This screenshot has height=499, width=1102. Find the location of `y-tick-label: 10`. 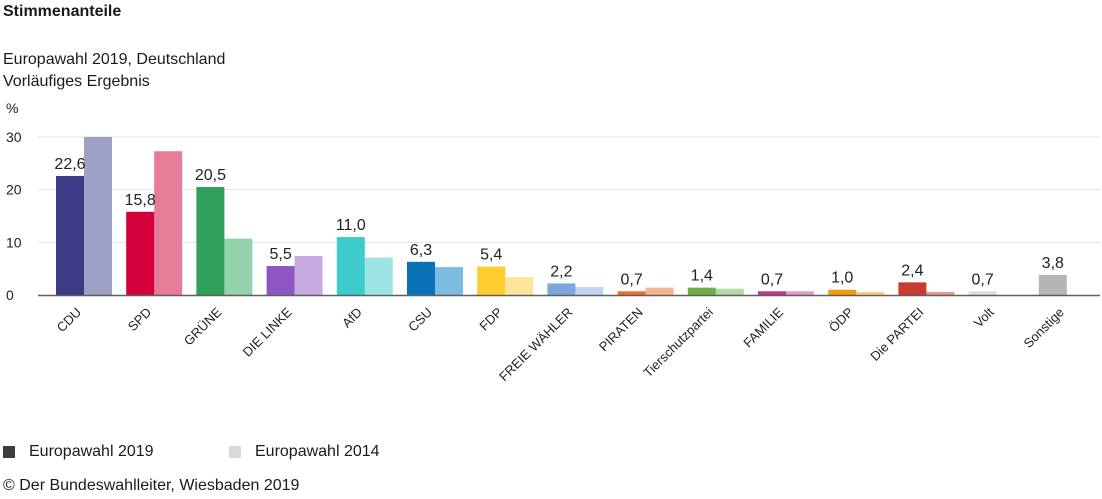

y-tick-label: 10 is located at coordinates (14, 242).